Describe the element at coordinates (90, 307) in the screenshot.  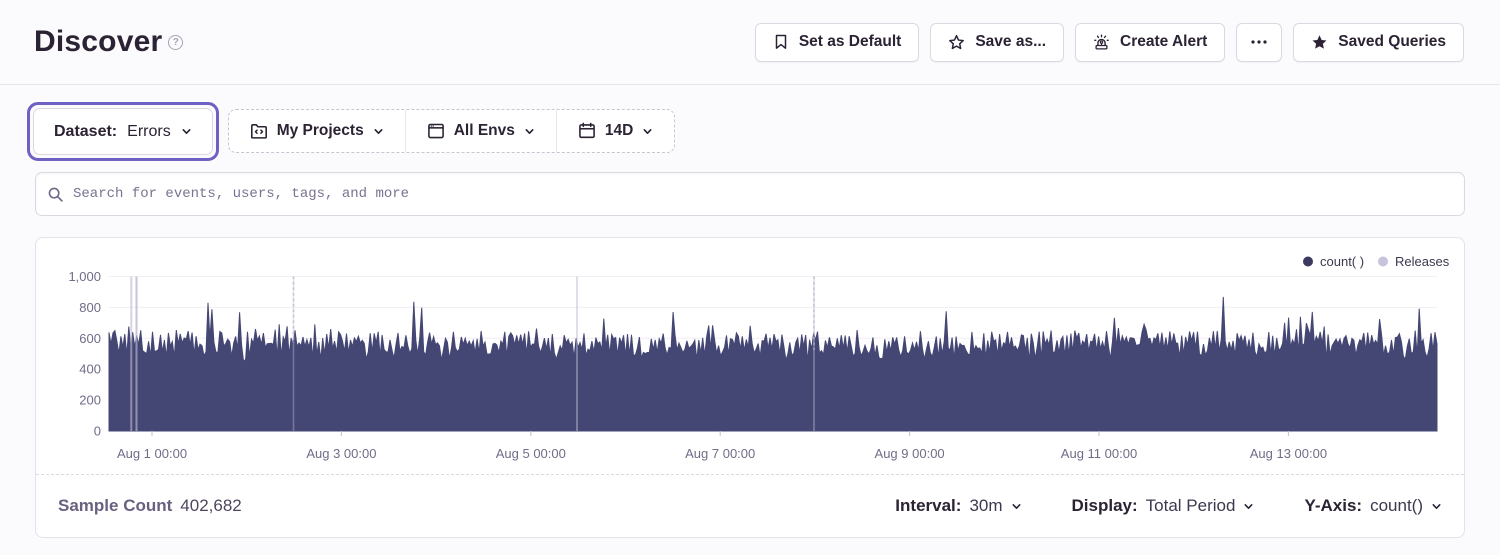
I see `svg-text: 800` at that location.